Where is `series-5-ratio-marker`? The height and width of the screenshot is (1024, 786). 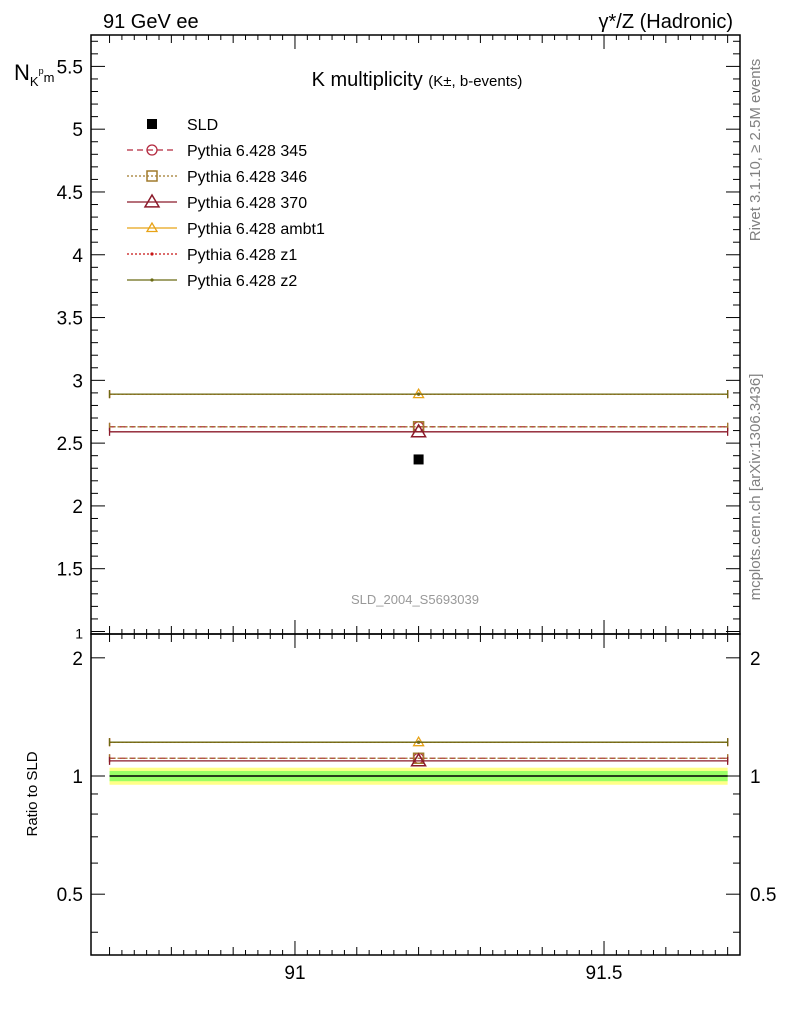 series-5-ratio-marker is located at coordinates (418, 742).